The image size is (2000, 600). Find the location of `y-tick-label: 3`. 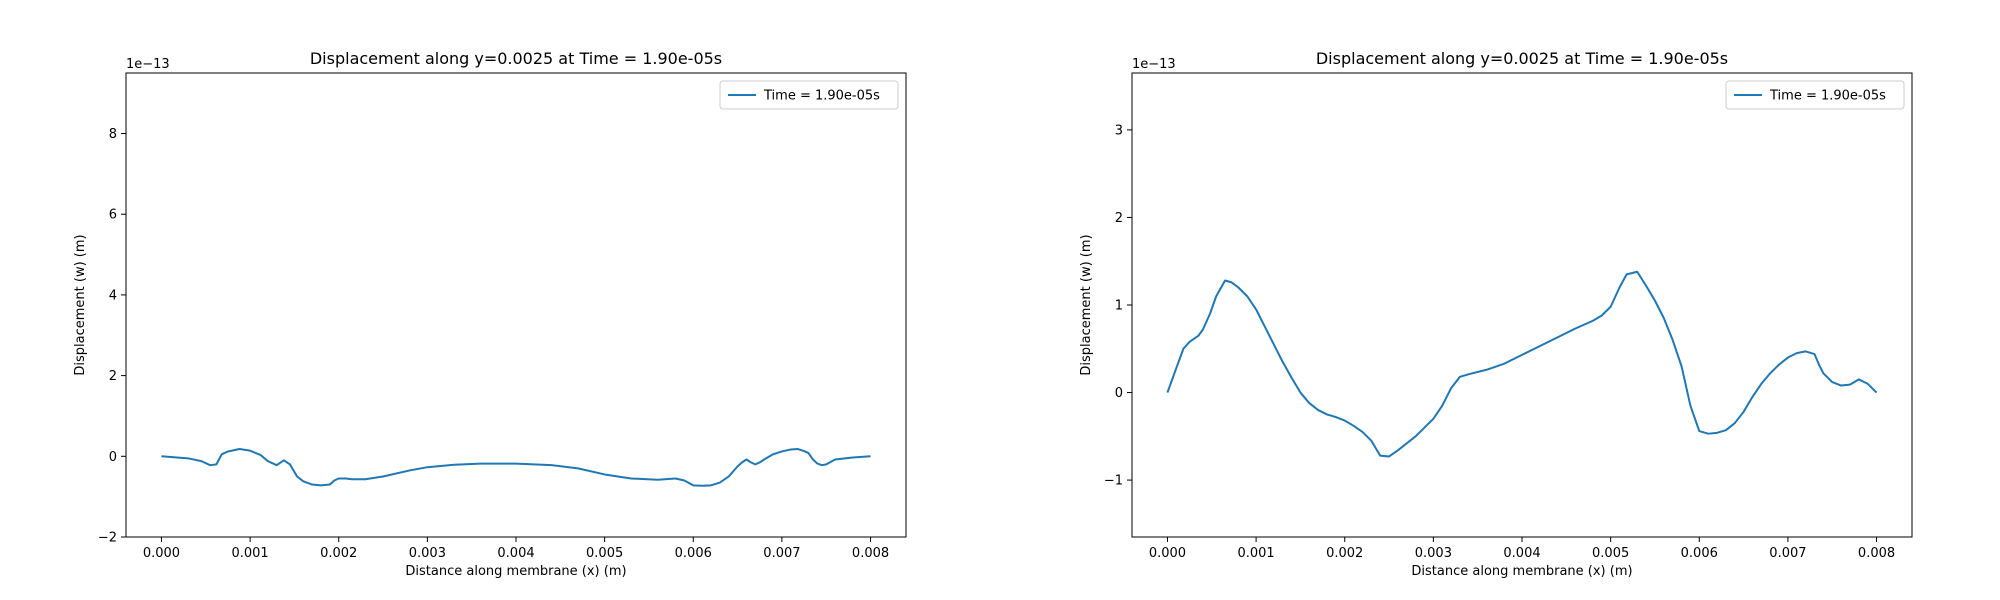

y-tick-label: 3 is located at coordinates (1119, 130).